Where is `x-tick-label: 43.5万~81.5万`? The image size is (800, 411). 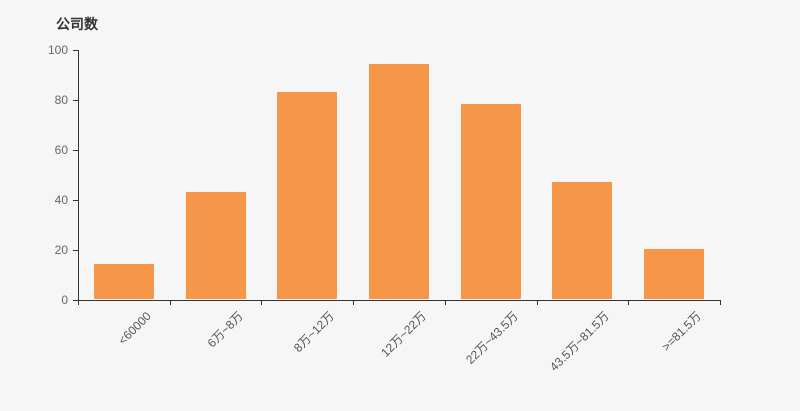 x-tick-label: 43.5万~81.5万 is located at coordinates (580, 341).